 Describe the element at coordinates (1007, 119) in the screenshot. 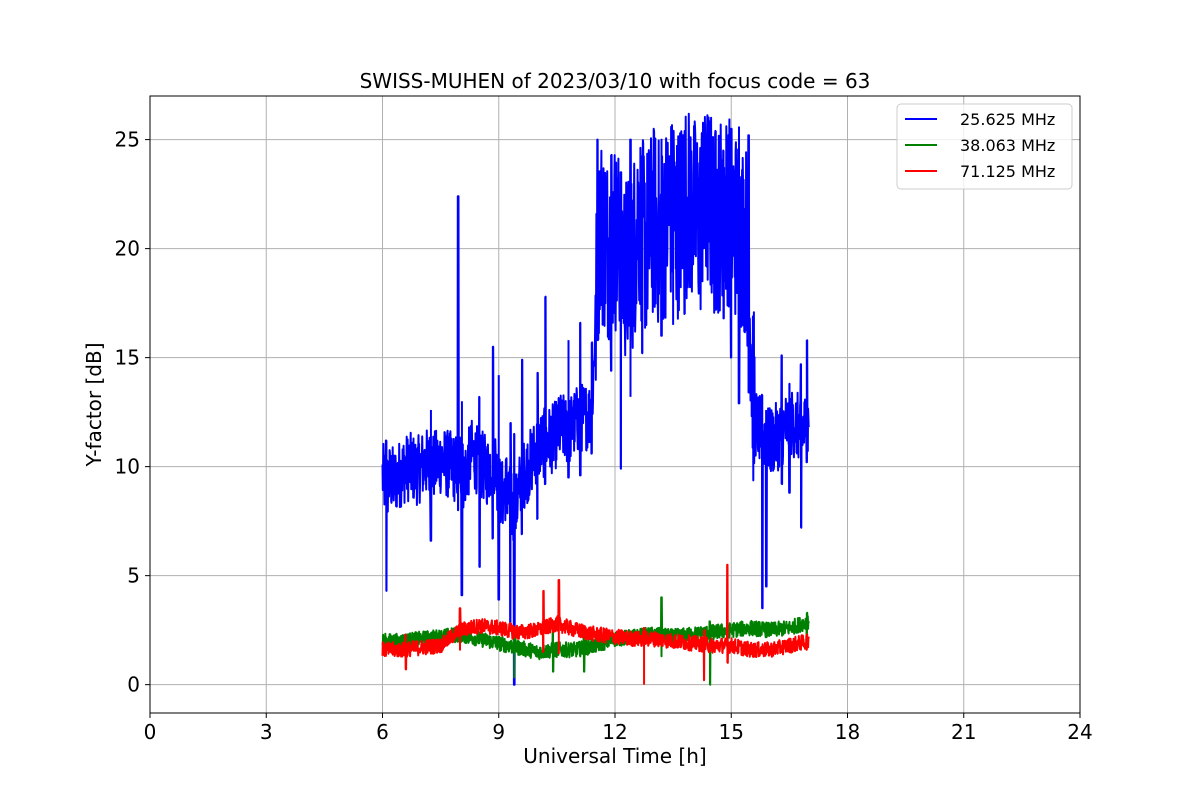

I see `legend-label: 25.625 MHz` at that location.